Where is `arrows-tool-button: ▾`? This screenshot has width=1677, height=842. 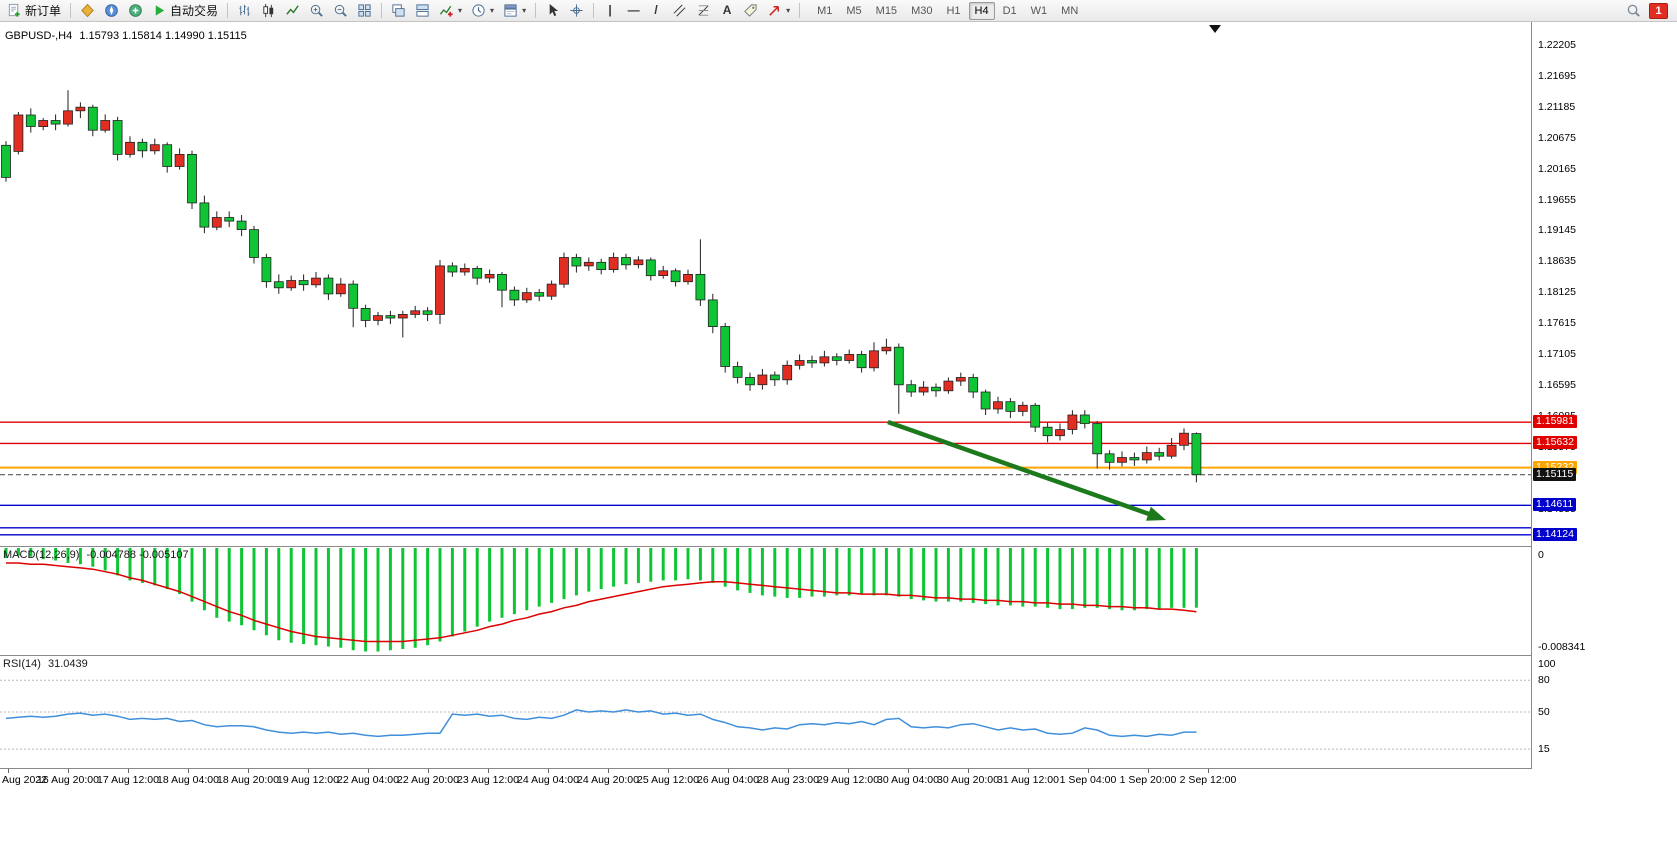 arrows-tool-button: ▾ is located at coordinates (778, 10).